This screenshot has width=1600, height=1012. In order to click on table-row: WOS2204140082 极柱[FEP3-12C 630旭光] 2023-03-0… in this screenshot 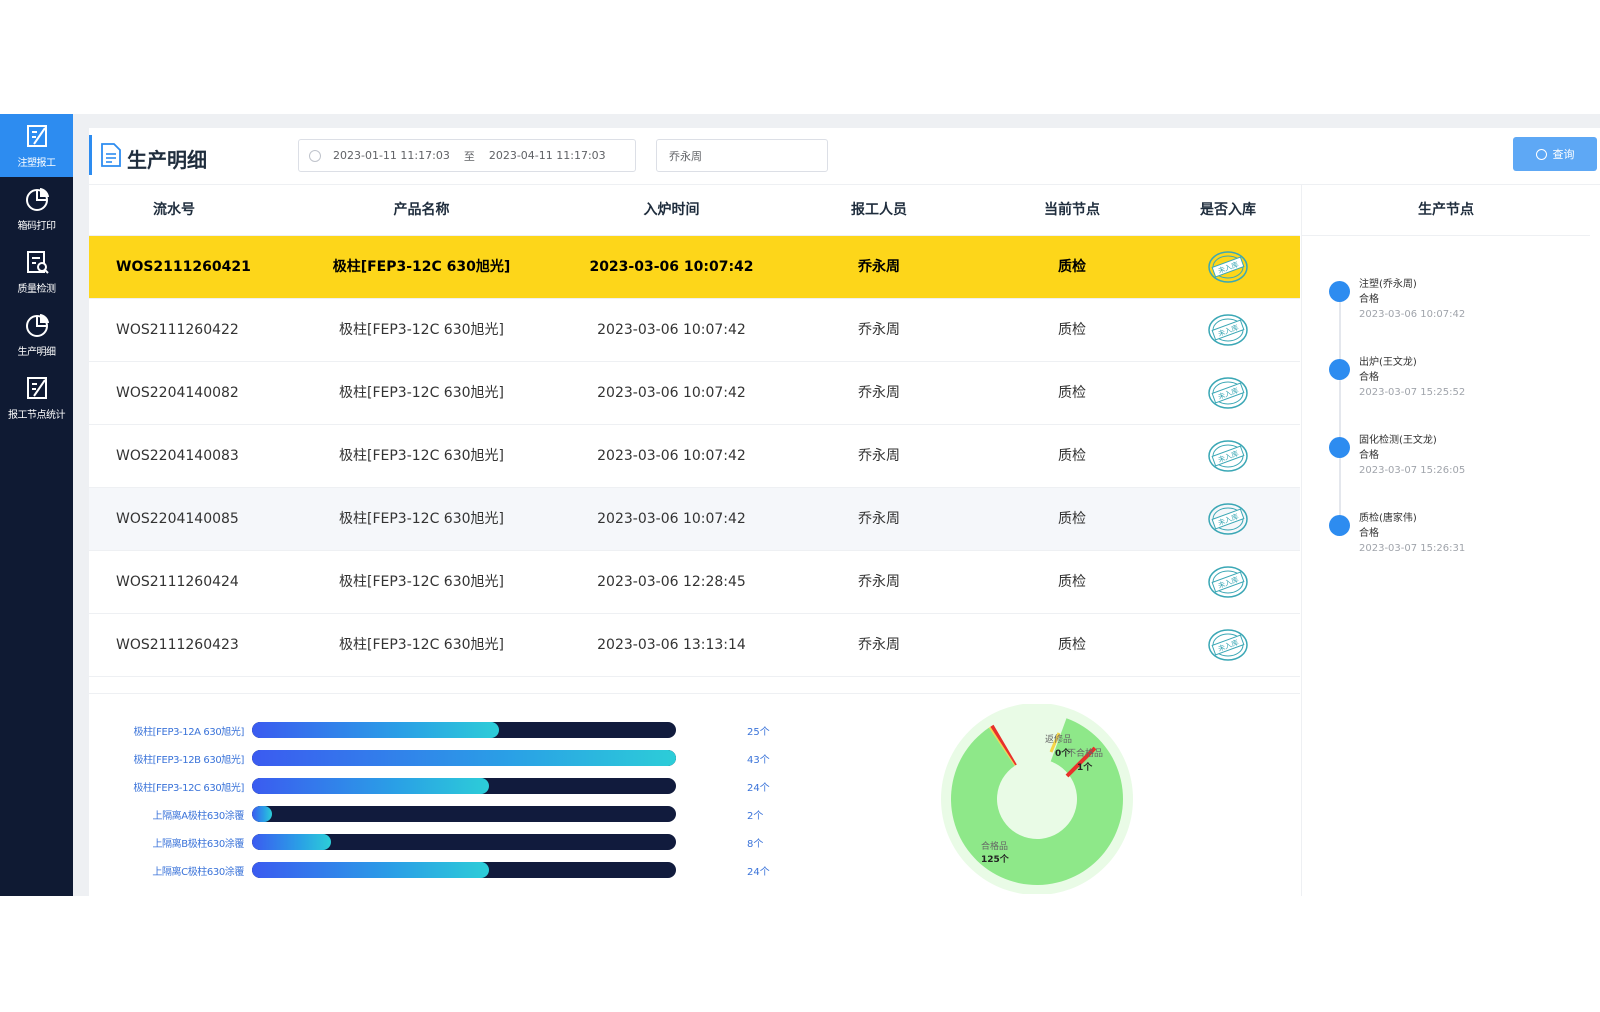, I will do `click(694, 393)`.